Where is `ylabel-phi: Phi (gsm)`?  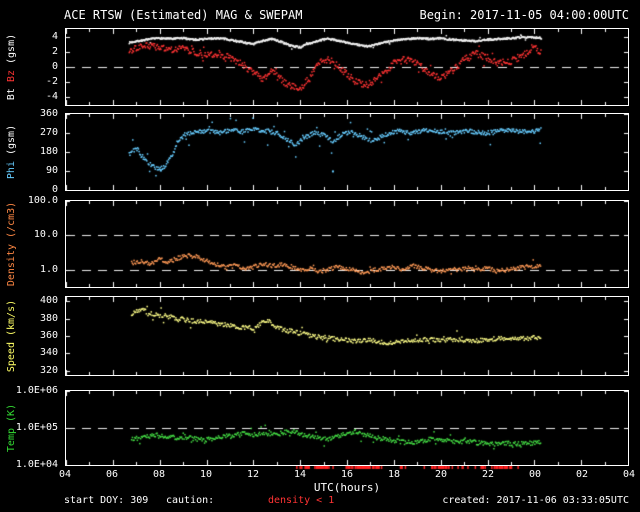 ylabel-phi: Phi (gsm) is located at coordinates (11, 152).